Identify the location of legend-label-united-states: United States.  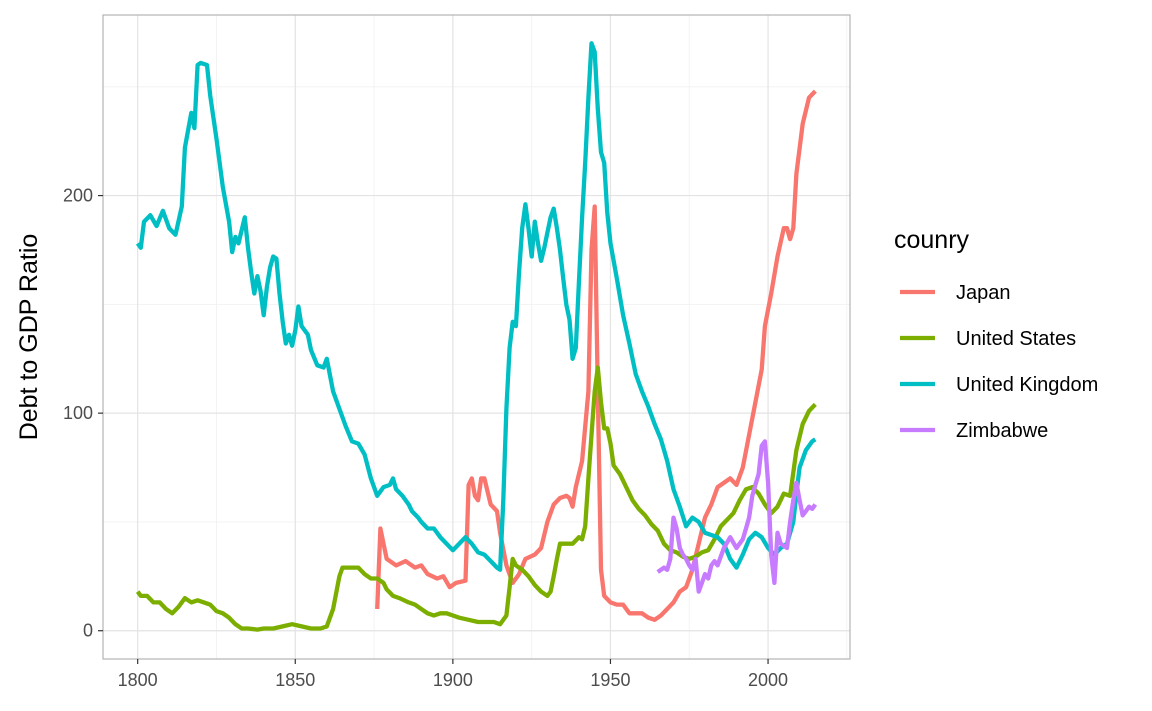
(1016, 339).